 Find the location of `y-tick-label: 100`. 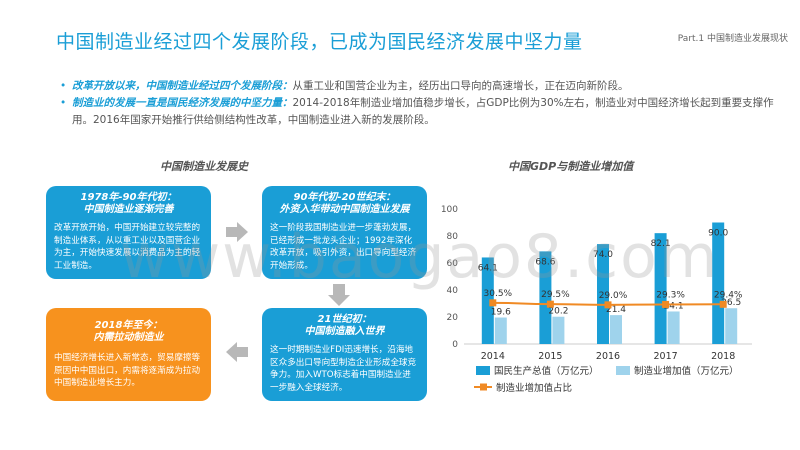

y-tick-label: 100 is located at coordinates (449, 210).